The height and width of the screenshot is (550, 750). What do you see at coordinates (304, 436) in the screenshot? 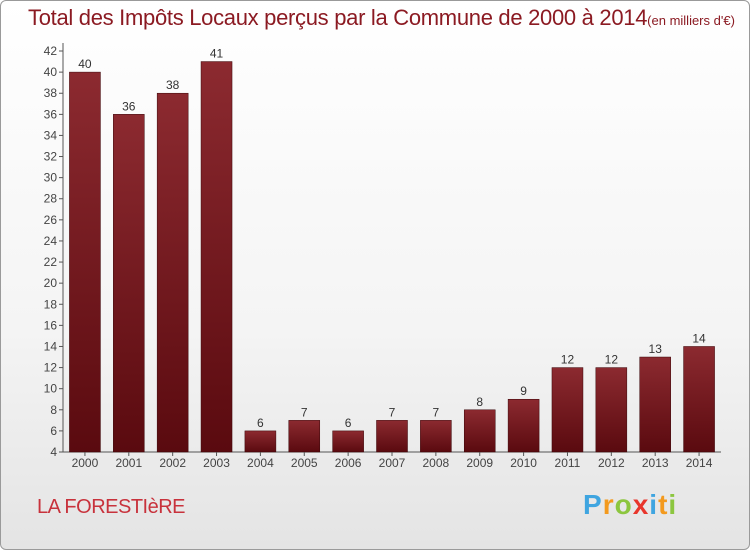
I see `bar-2005` at bounding box center [304, 436].